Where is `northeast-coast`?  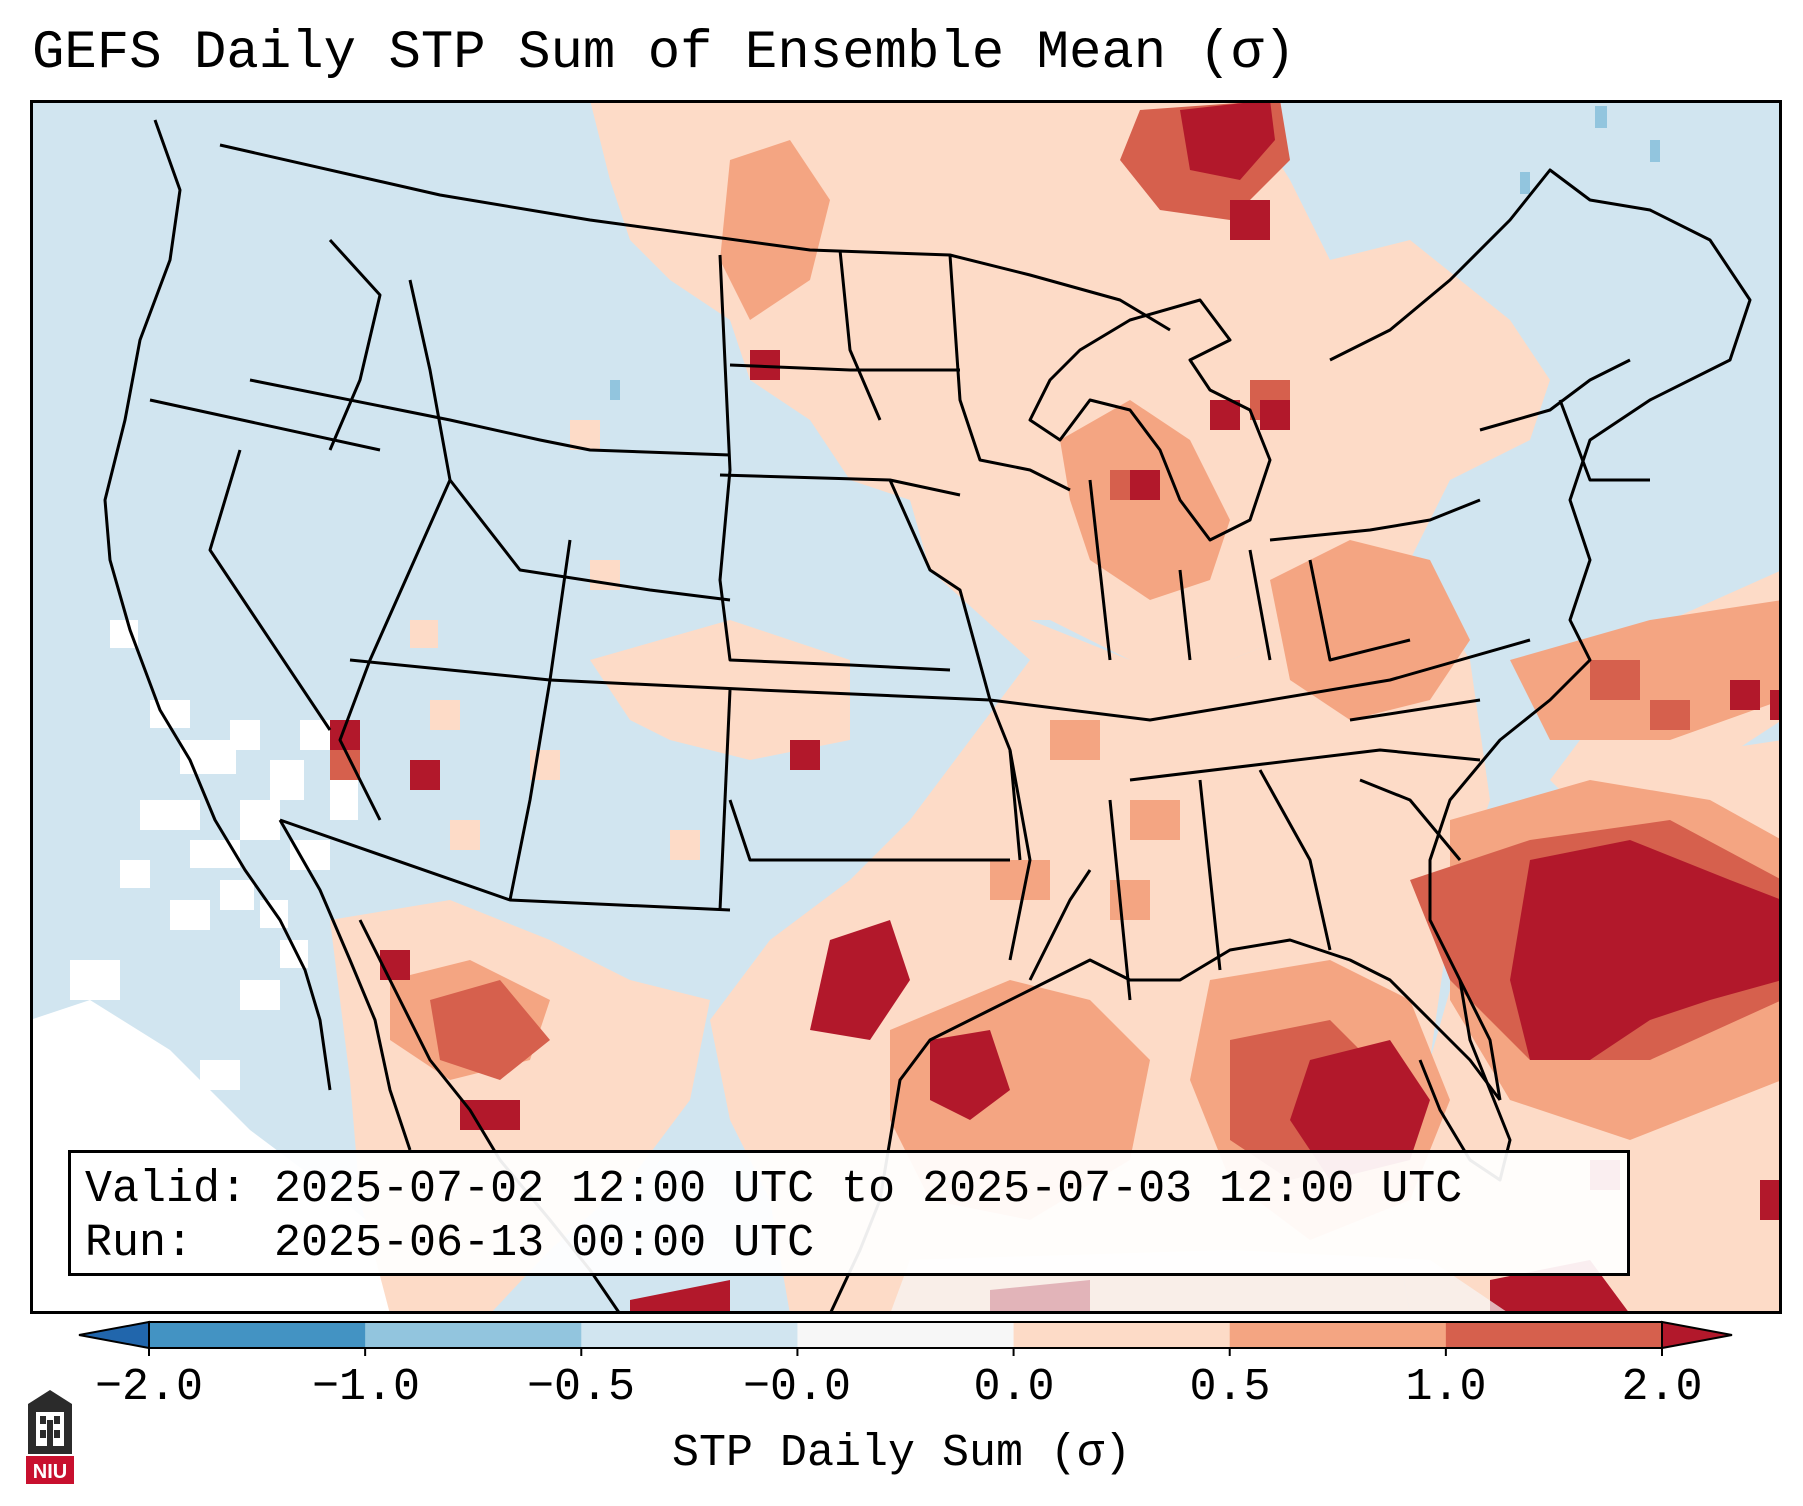 northeast-coast is located at coordinates (1540, 634).